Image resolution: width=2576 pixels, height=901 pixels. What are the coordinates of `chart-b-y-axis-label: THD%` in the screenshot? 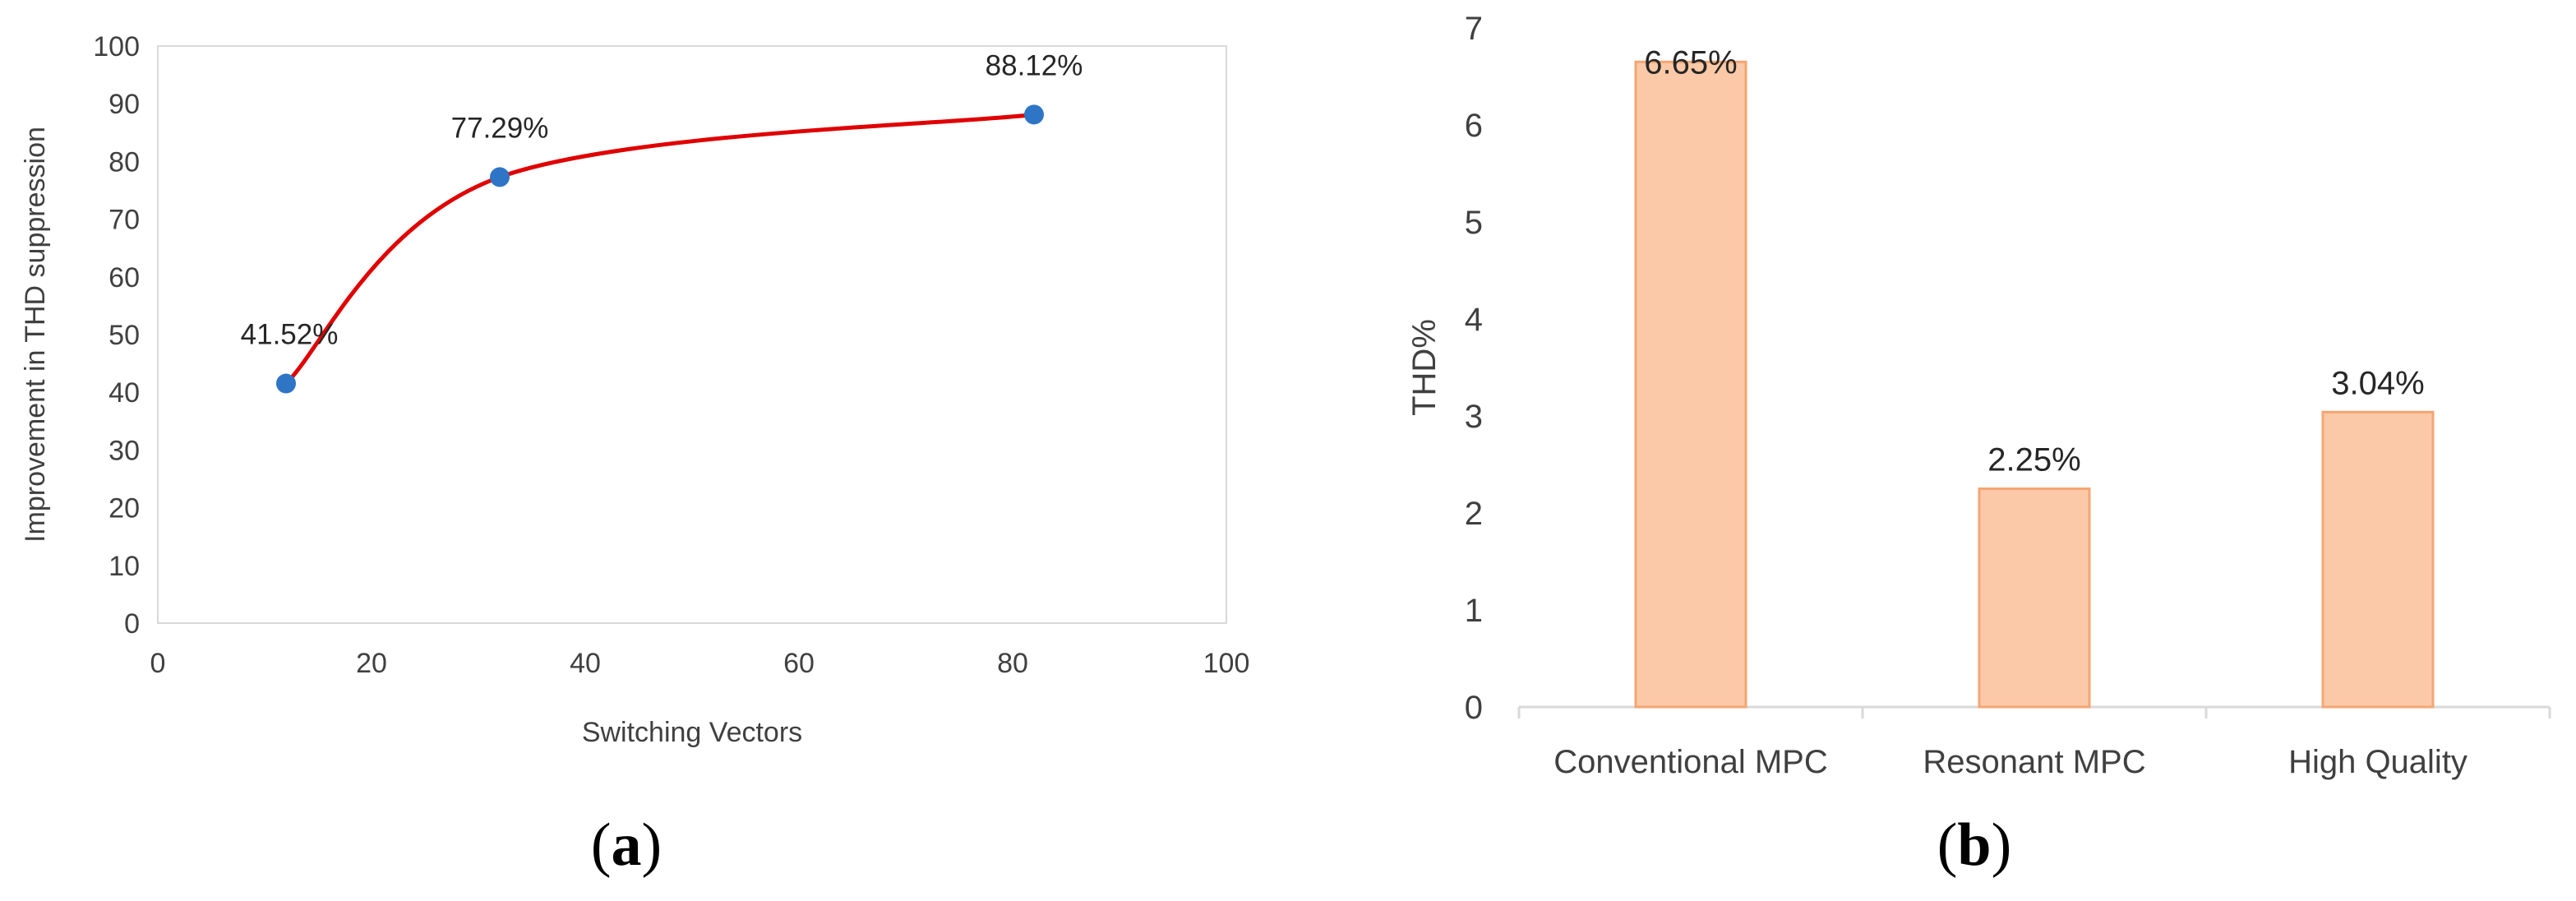 It's located at (1424, 367).